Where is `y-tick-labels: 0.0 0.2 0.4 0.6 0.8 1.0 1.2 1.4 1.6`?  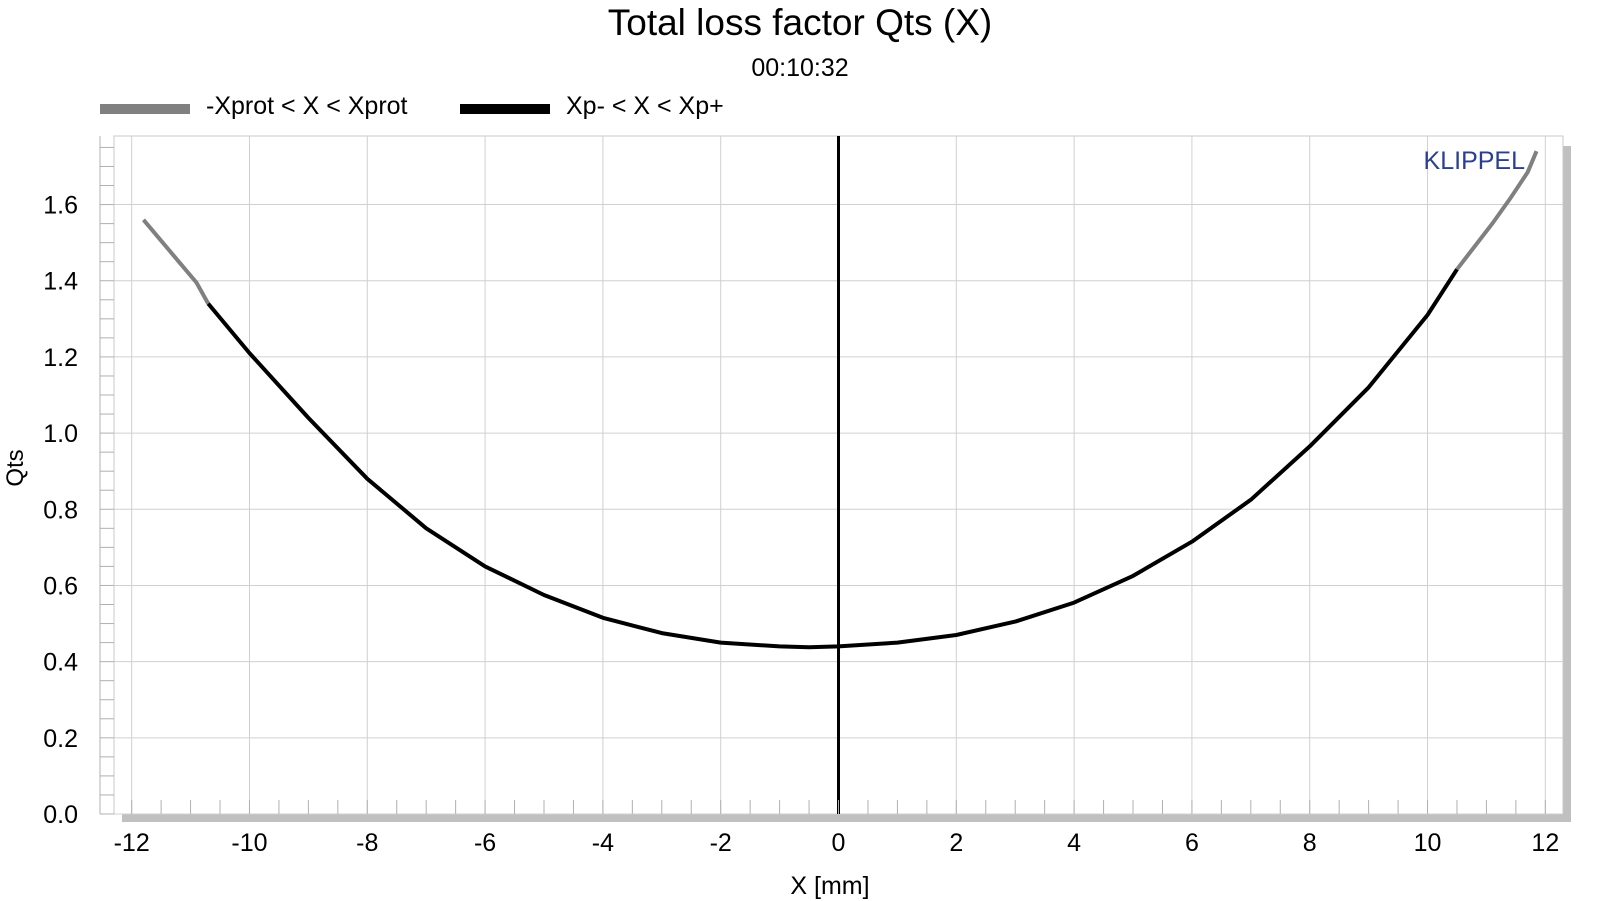 y-tick-labels: 0.0 0.2 0.4 0.6 0.8 1.0 1.2 1.4 1.6 is located at coordinates (60, 510).